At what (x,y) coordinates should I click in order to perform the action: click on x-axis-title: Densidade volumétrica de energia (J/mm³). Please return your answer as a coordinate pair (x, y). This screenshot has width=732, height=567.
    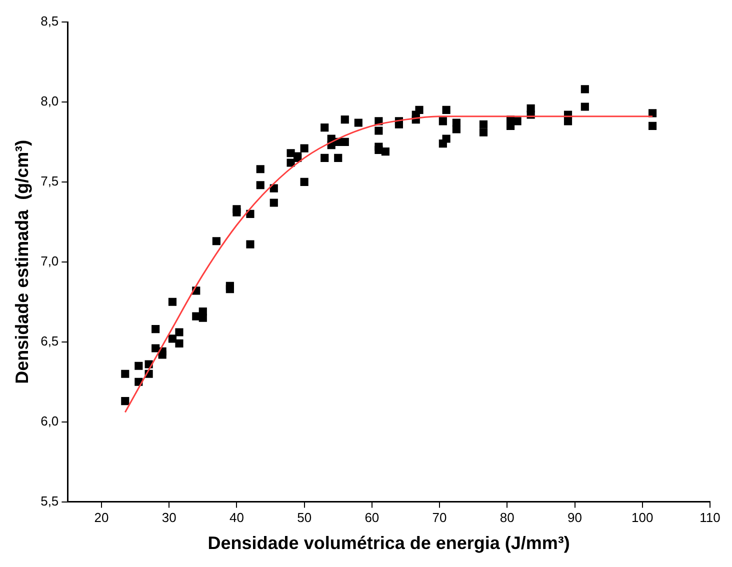
    Looking at the image, I should click on (389, 543).